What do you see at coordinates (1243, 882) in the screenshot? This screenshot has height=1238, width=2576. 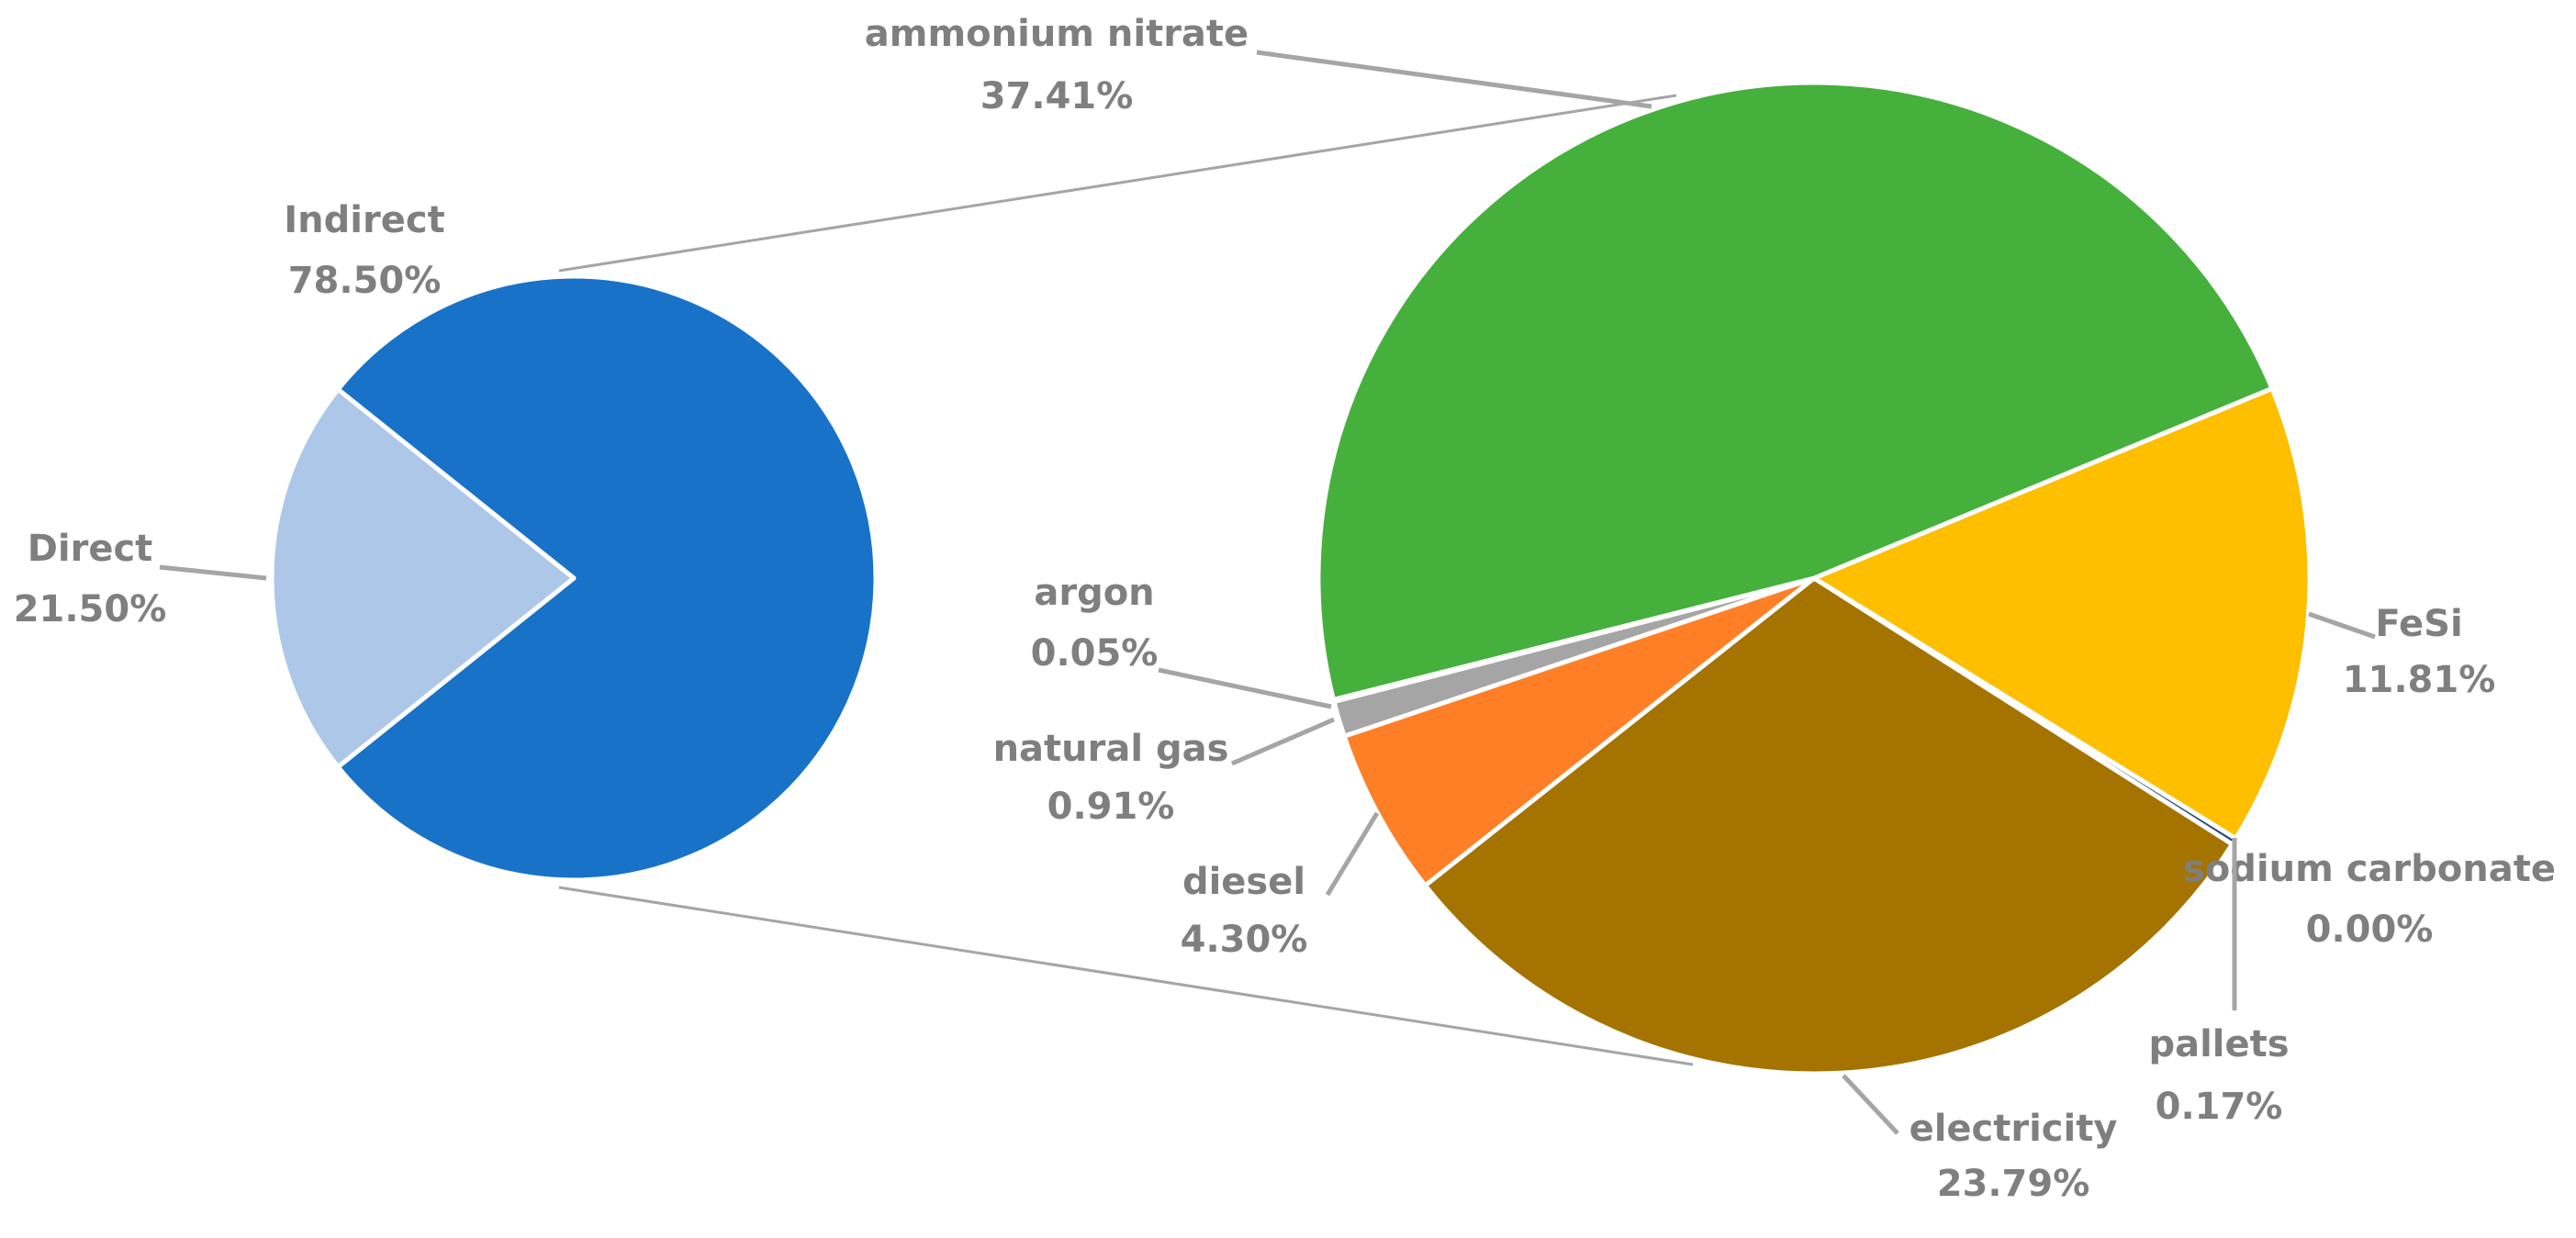 I see `slice-label: diesel` at bounding box center [1243, 882].